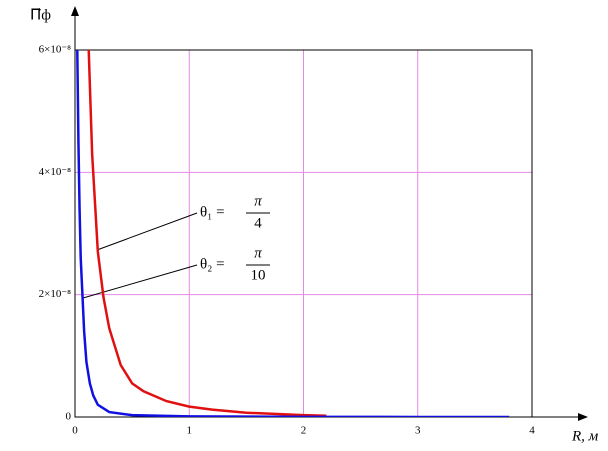 This screenshot has height=451, width=608. Describe the element at coordinates (258, 223) in the screenshot. I see `annotation-den: 4` at that location.